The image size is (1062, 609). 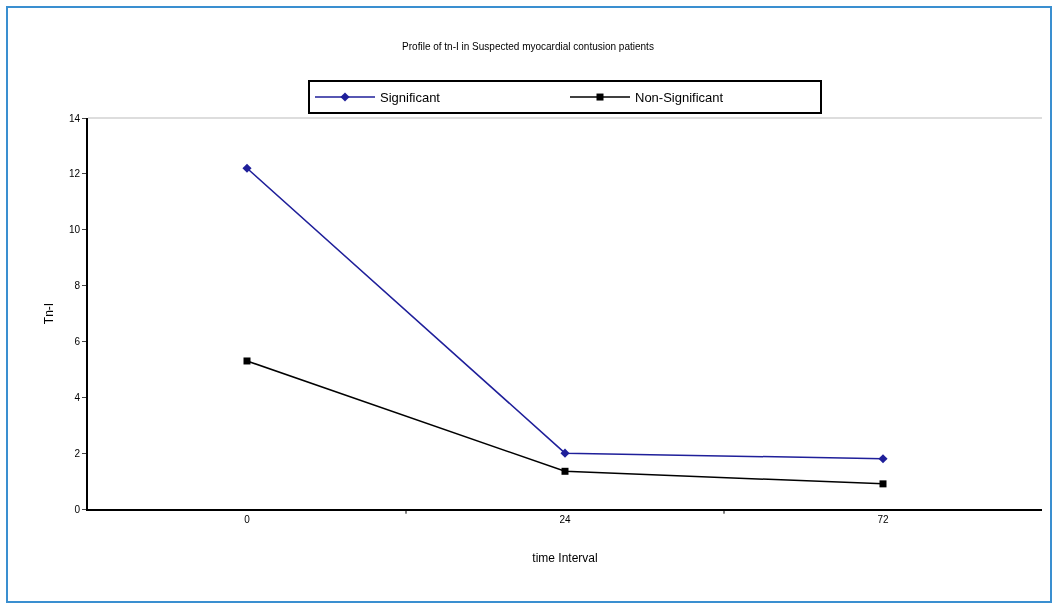 What do you see at coordinates (679, 98) in the screenshot?
I see `legend-label: Non-Significant` at bounding box center [679, 98].